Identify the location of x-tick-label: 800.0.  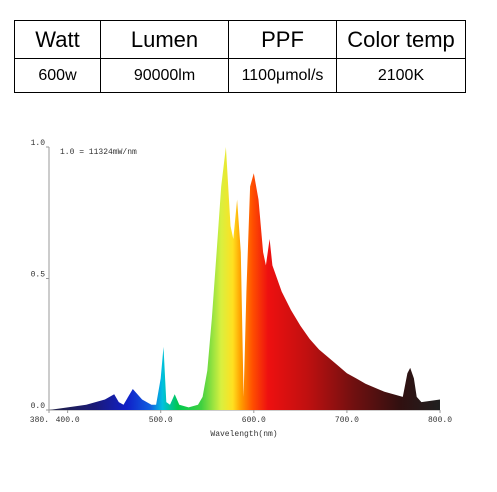
(440, 420).